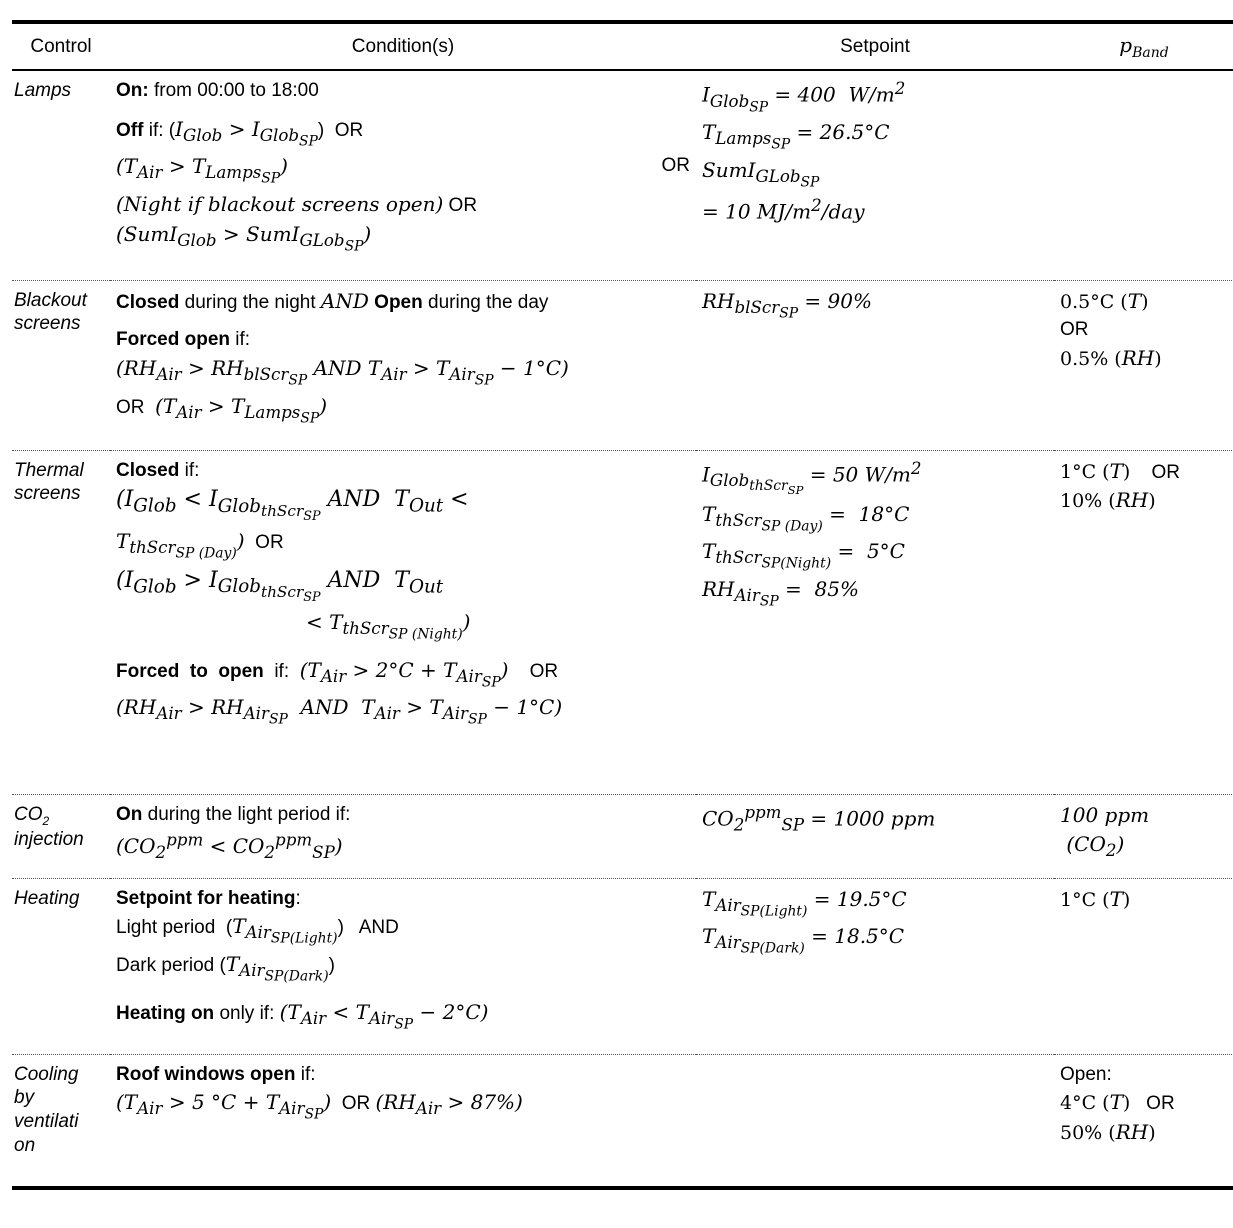  I want to click on band-line: Open:, so click(1086, 1074).